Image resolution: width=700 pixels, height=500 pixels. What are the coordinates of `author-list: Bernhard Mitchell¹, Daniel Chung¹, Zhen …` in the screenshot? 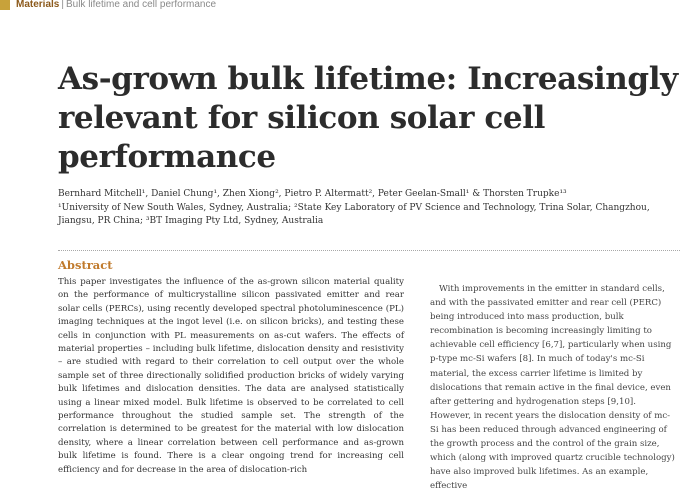 It's located at (312, 194).